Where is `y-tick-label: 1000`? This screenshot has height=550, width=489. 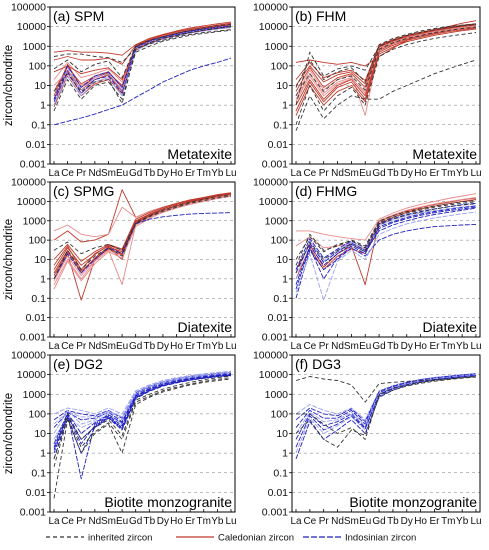
y-tick-label: 1000 is located at coordinates (35, 221).